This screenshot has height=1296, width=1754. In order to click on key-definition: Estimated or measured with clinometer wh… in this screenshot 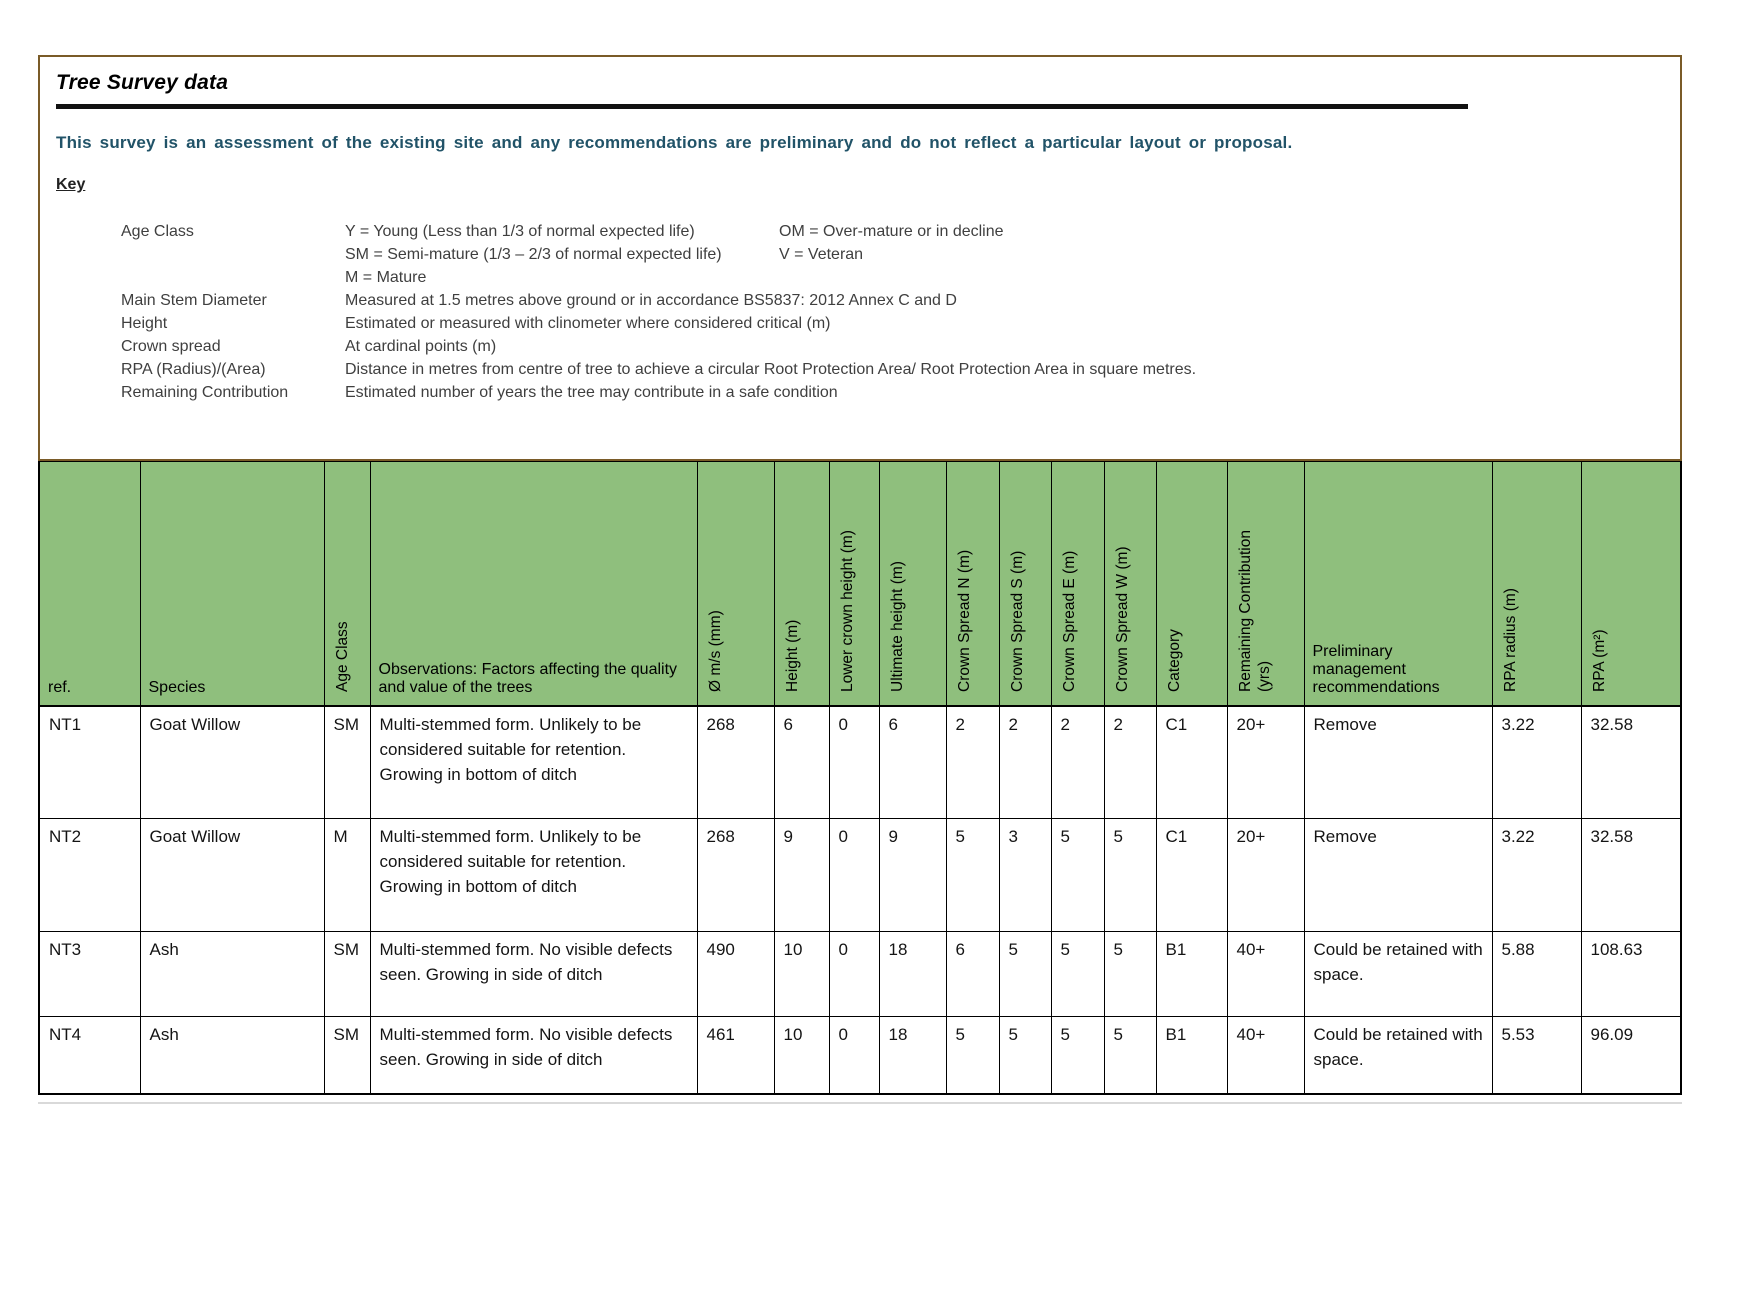, I will do `click(588, 323)`.